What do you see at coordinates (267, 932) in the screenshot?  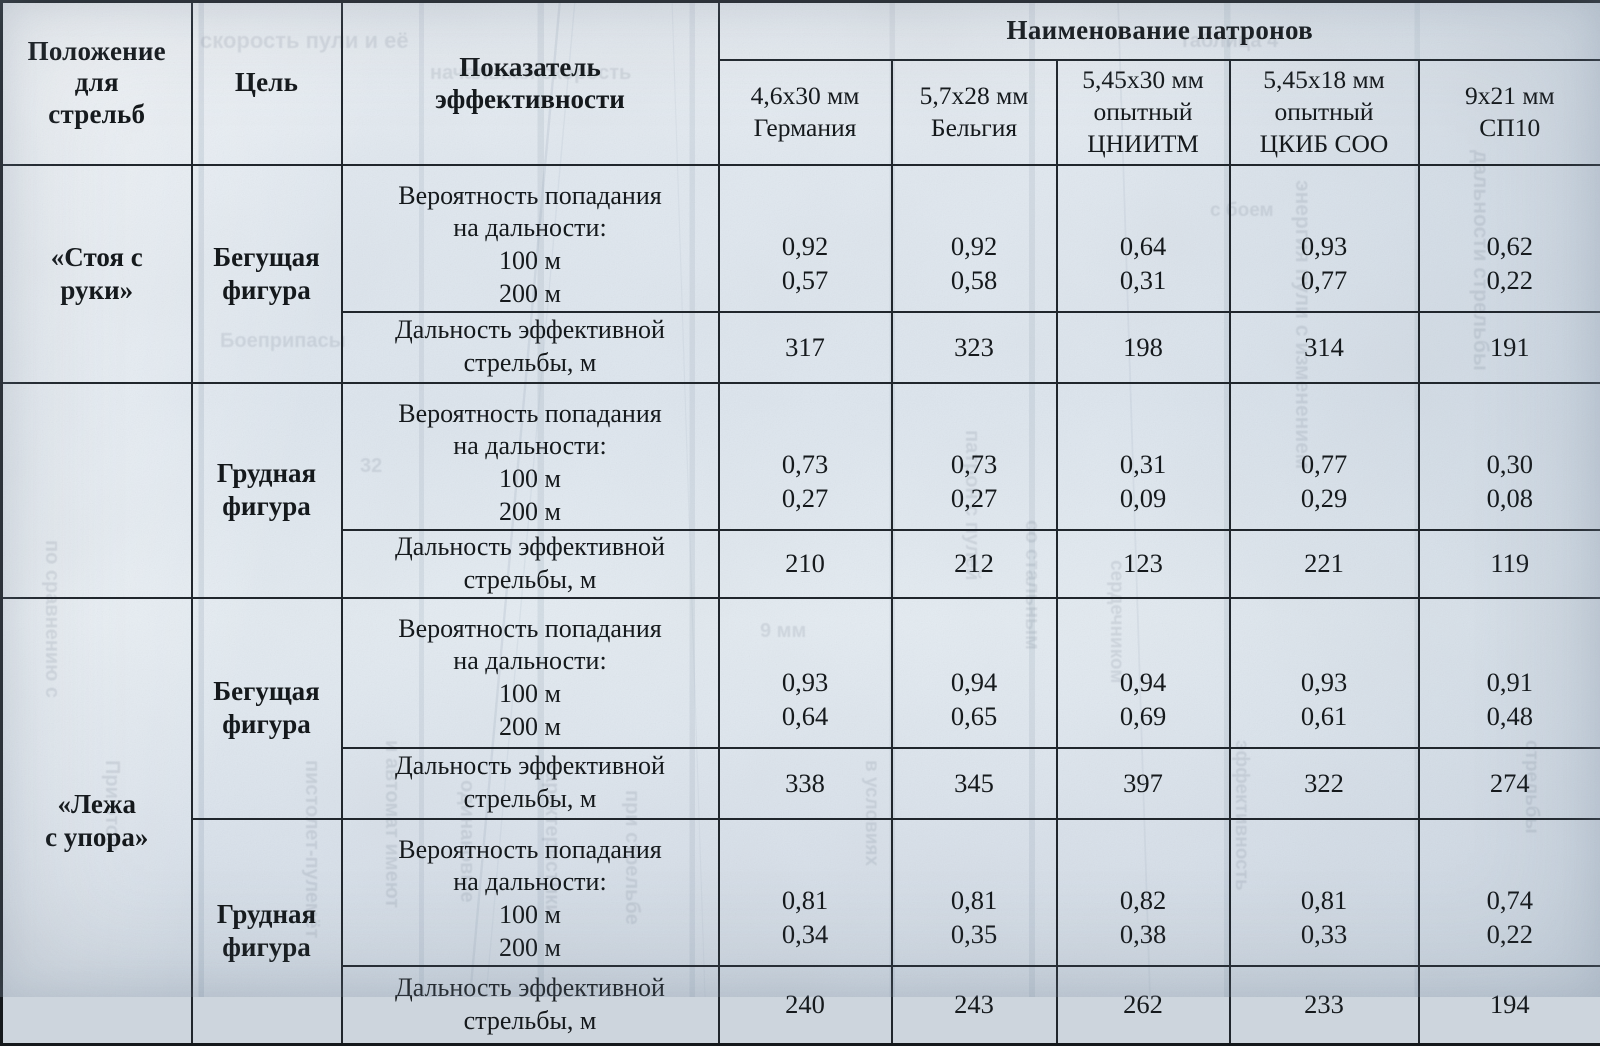 I see `target-cell-chest-2: Грудная фигура` at bounding box center [267, 932].